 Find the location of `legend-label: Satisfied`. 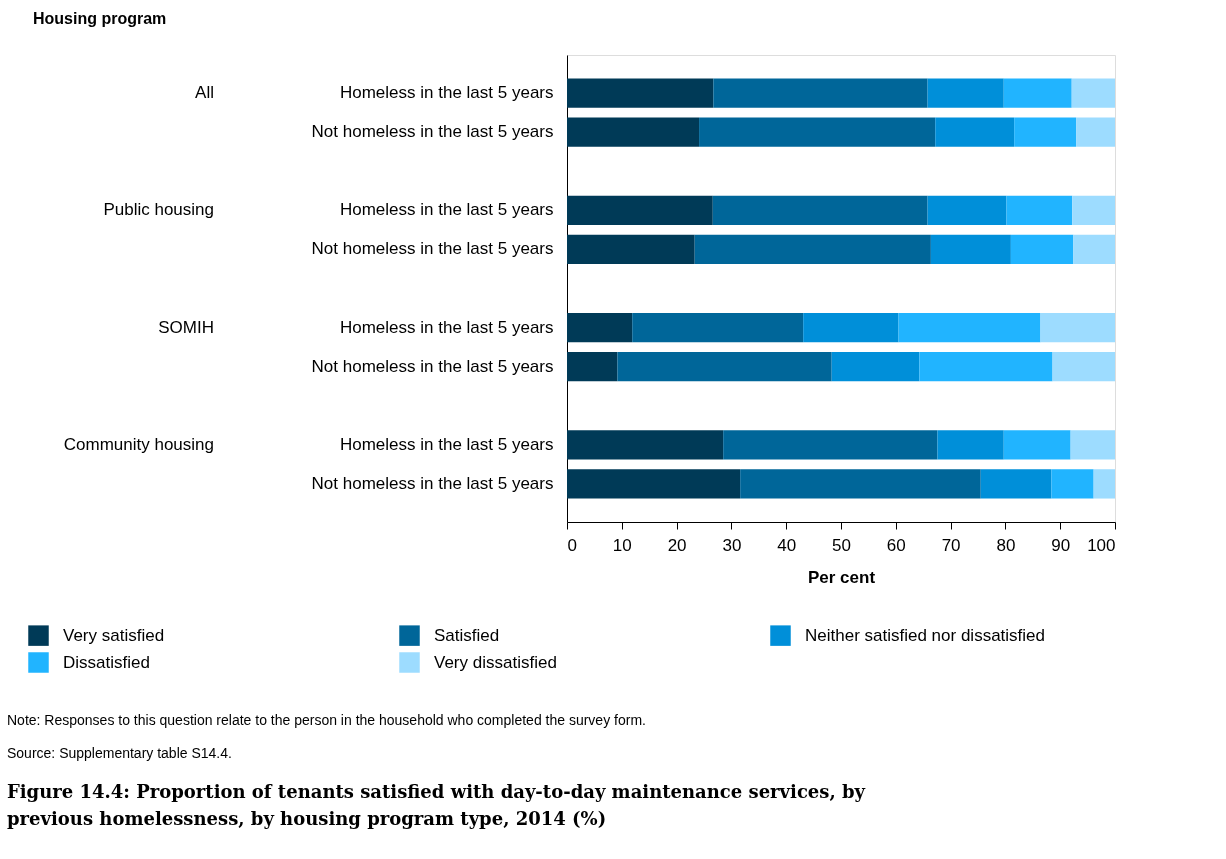

legend-label: Satisfied is located at coordinates (467, 635).